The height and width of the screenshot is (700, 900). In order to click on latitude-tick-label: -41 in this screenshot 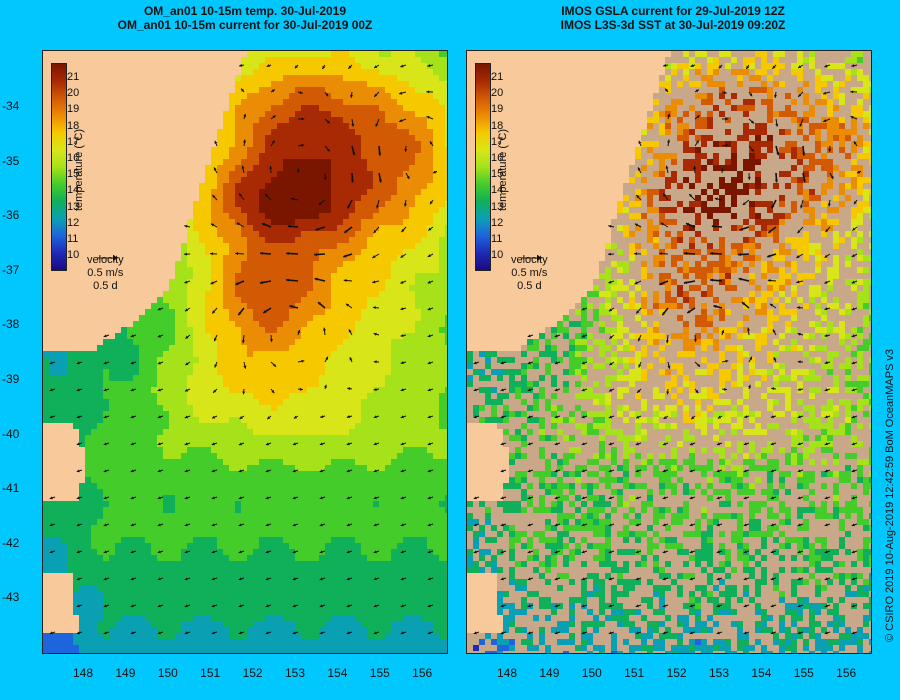, I will do `click(11, 488)`.